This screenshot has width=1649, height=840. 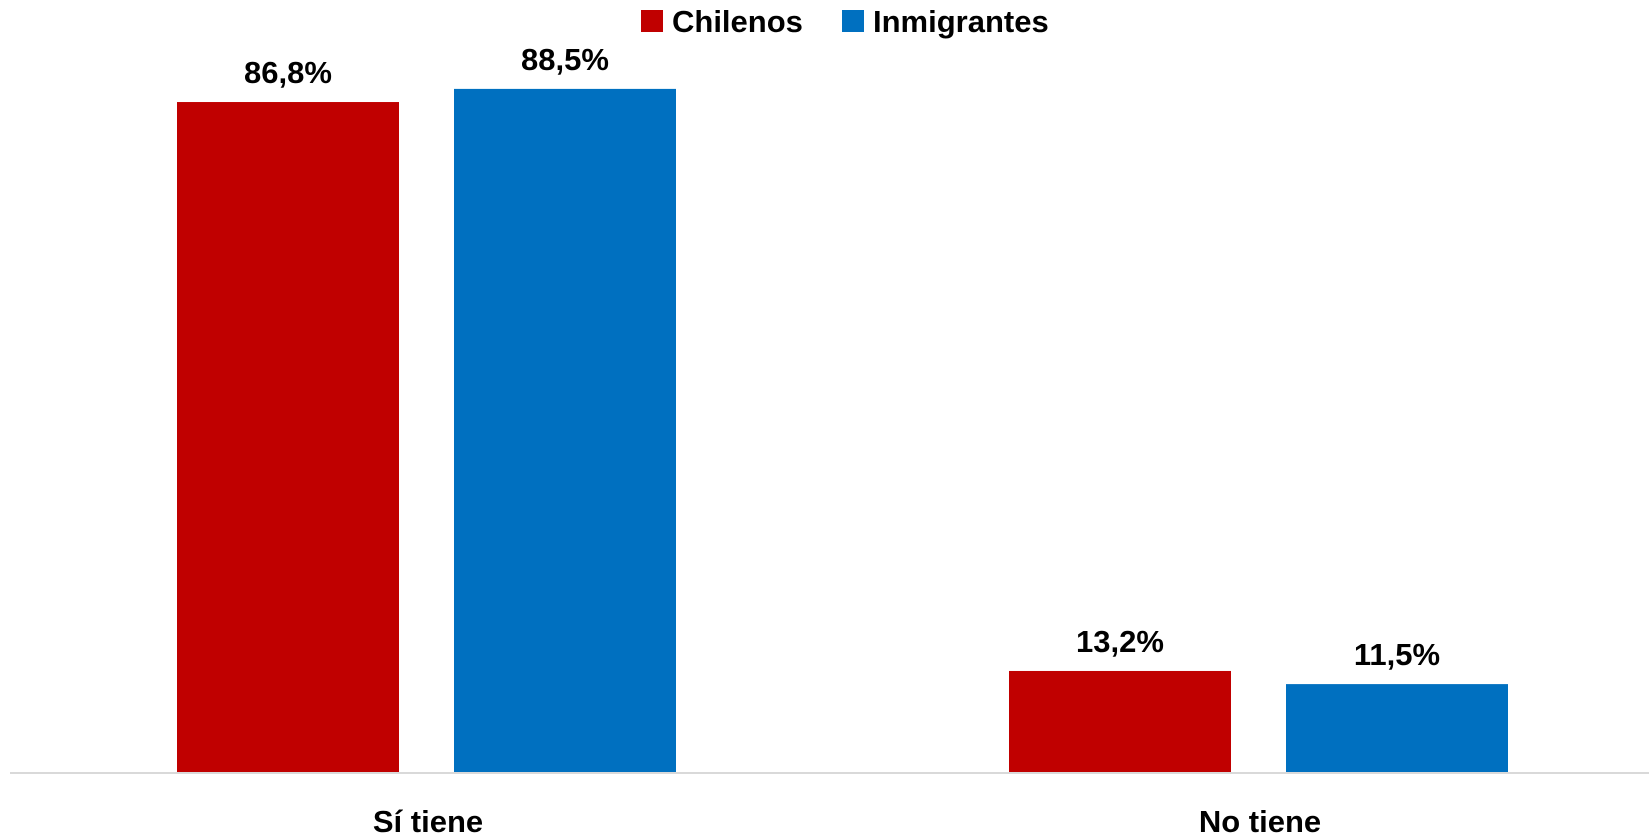 I want to click on data-label-chilenos-1: 13,2%, so click(x=1120, y=641).